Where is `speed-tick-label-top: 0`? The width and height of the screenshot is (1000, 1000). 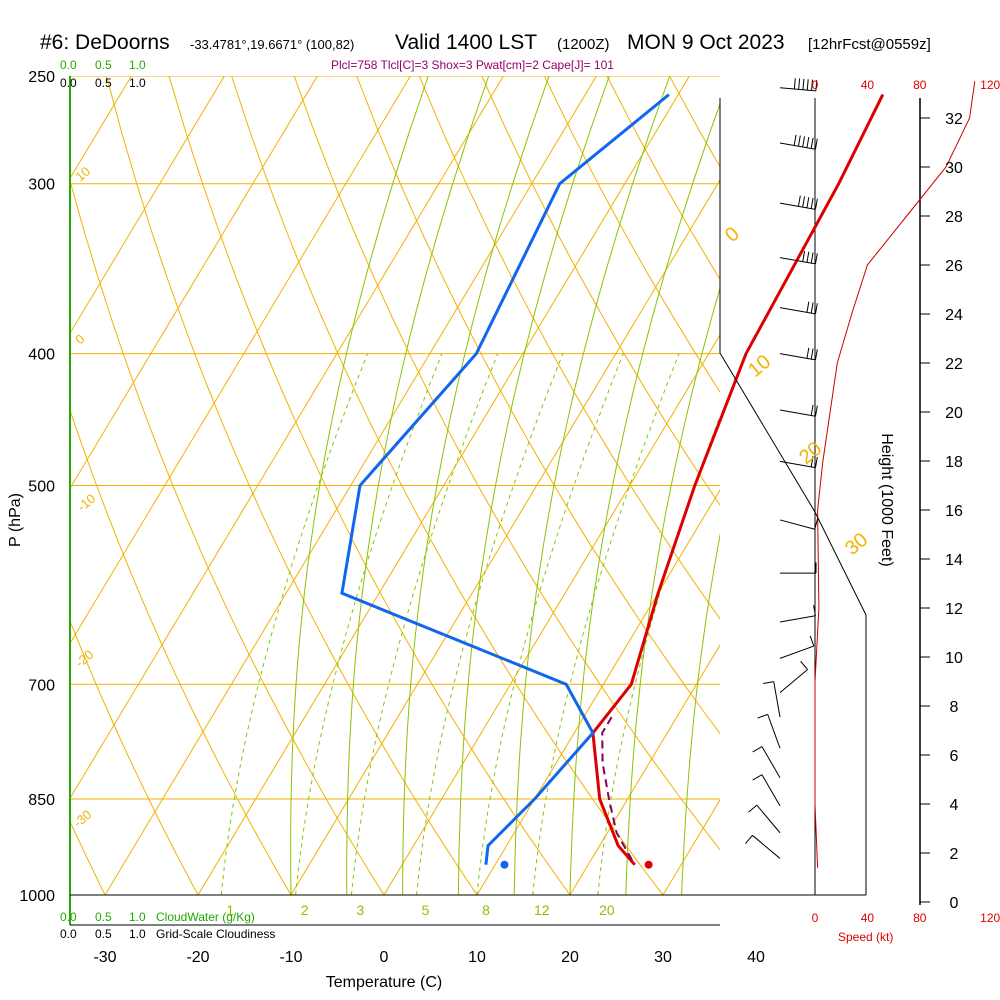
speed-tick-label-top: 0 is located at coordinates (815, 85).